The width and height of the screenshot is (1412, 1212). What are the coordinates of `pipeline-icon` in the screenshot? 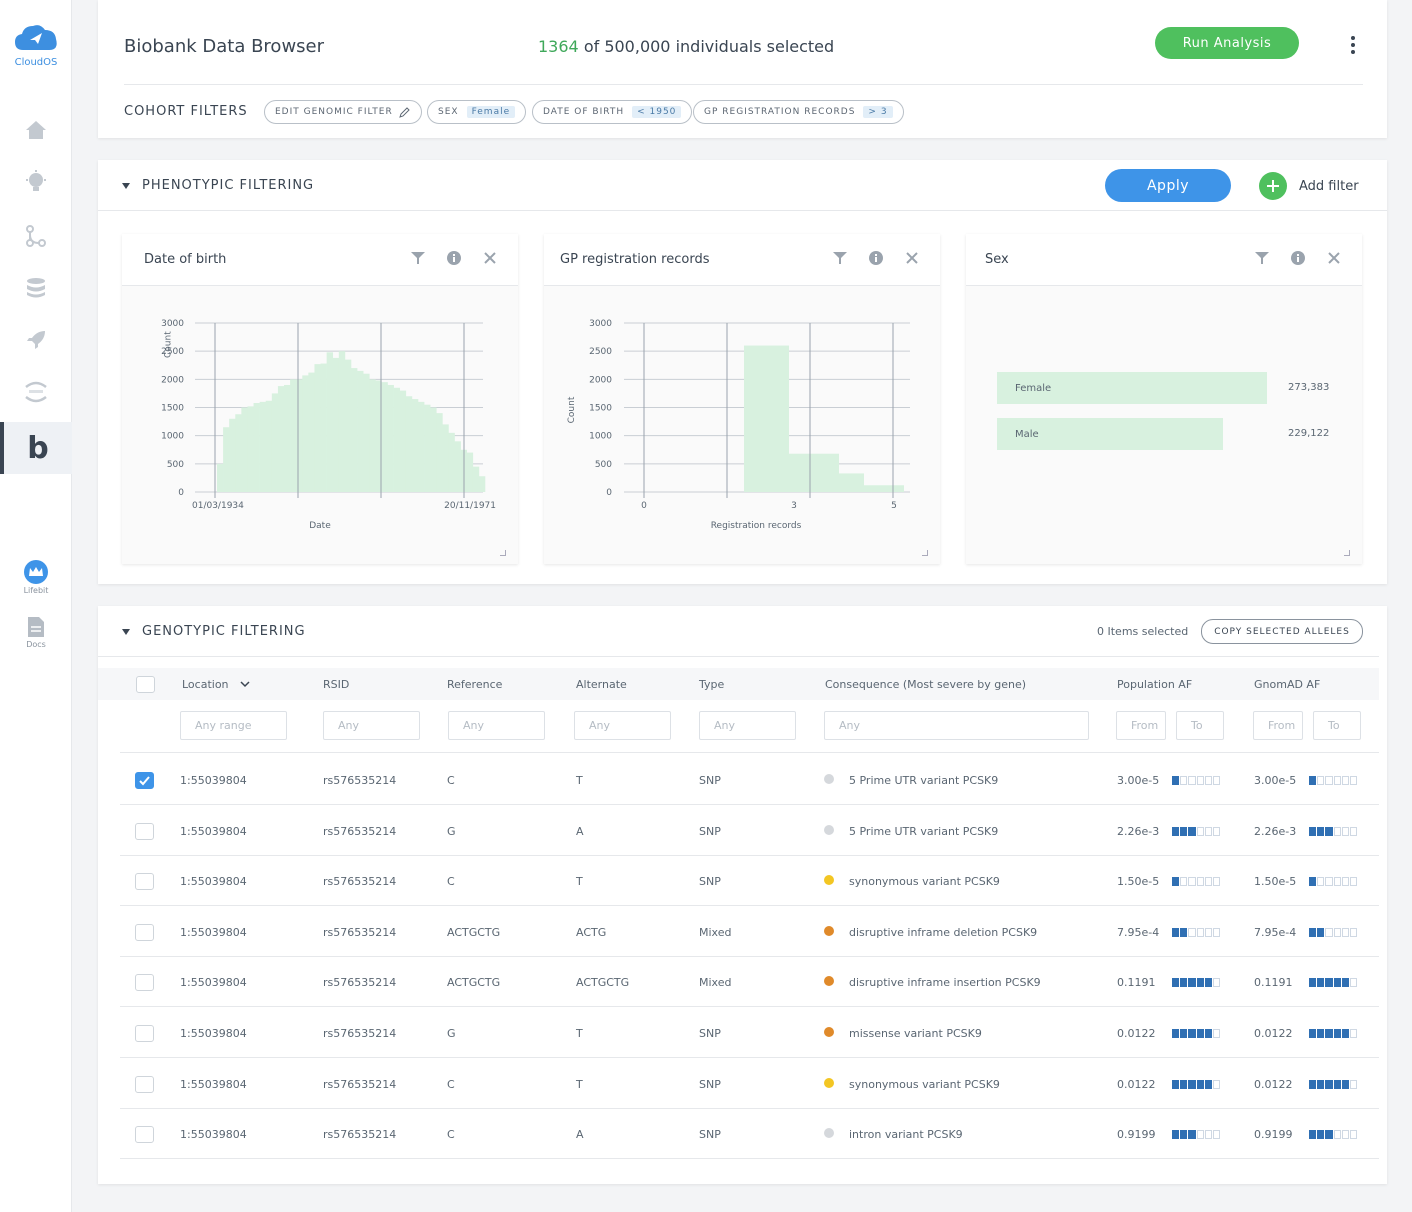 It's located at (36, 236).